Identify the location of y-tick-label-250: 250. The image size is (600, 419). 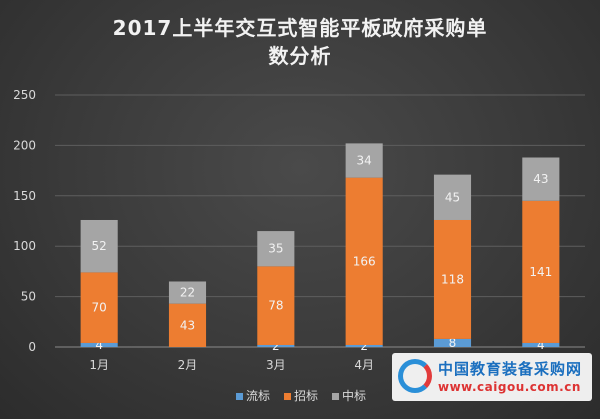
(24, 95).